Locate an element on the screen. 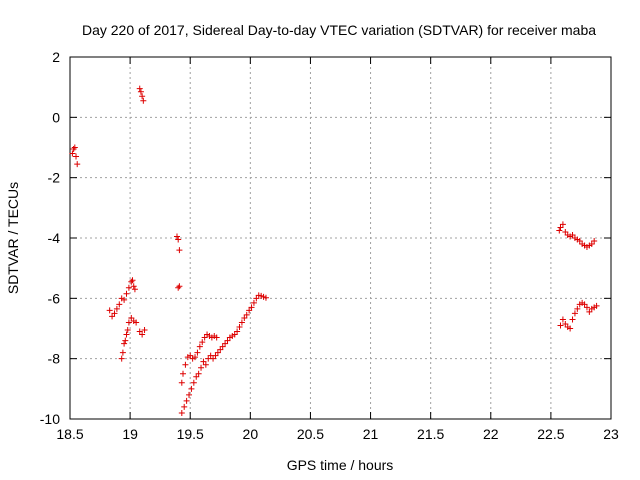 The height and width of the screenshot is (480, 640). x-tick-label: 20 is located at coordinates (251, 434).